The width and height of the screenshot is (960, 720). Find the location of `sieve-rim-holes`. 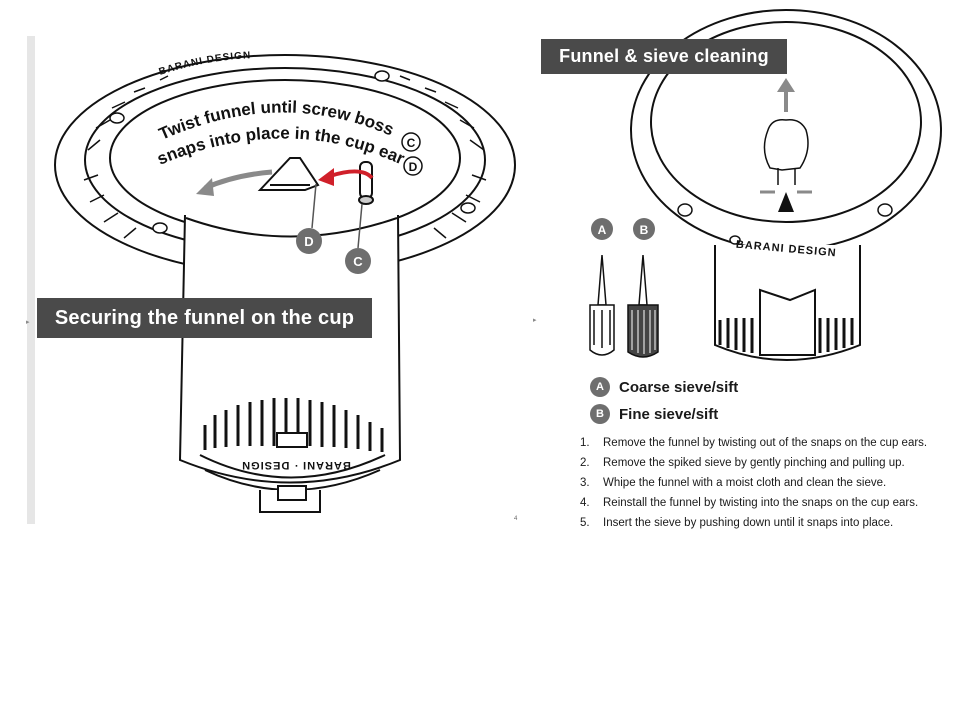

sieve-rim-holes is located at coordinates (785, 224).